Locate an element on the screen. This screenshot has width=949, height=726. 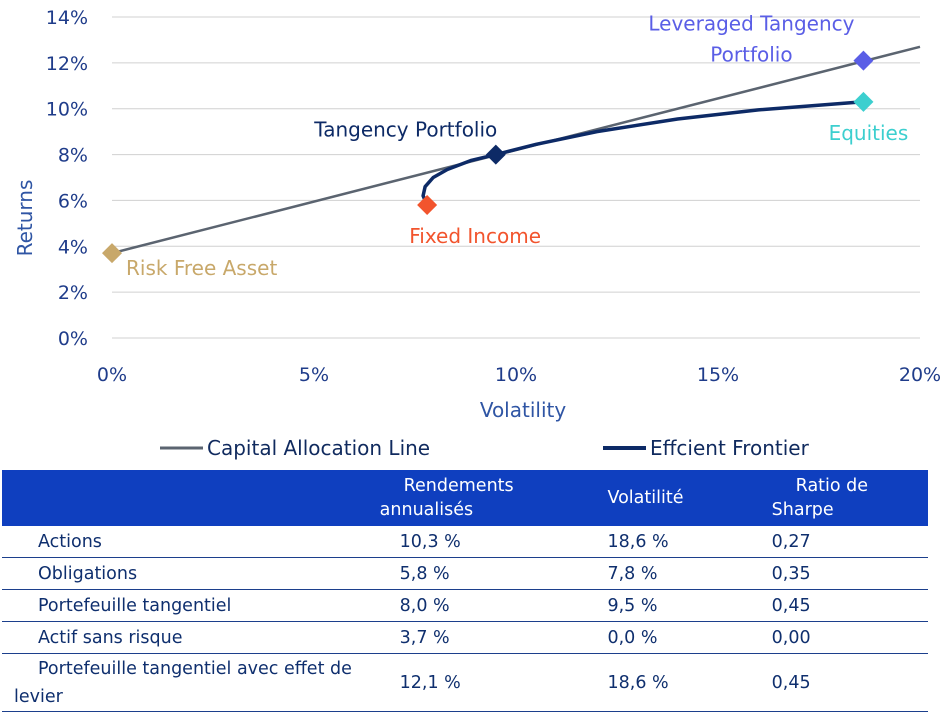
x-tick-label: 10% is located at coordinates (516, 375).